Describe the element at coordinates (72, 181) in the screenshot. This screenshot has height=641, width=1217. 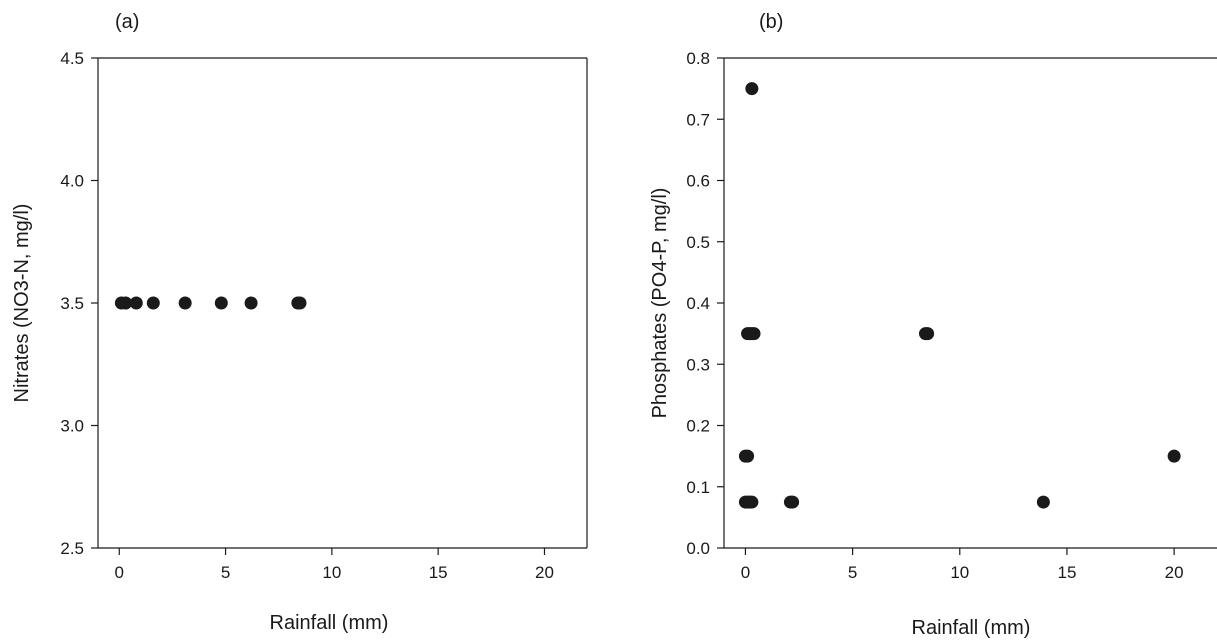
I see `panel-a-y-tick-label: 4.0` at that location.